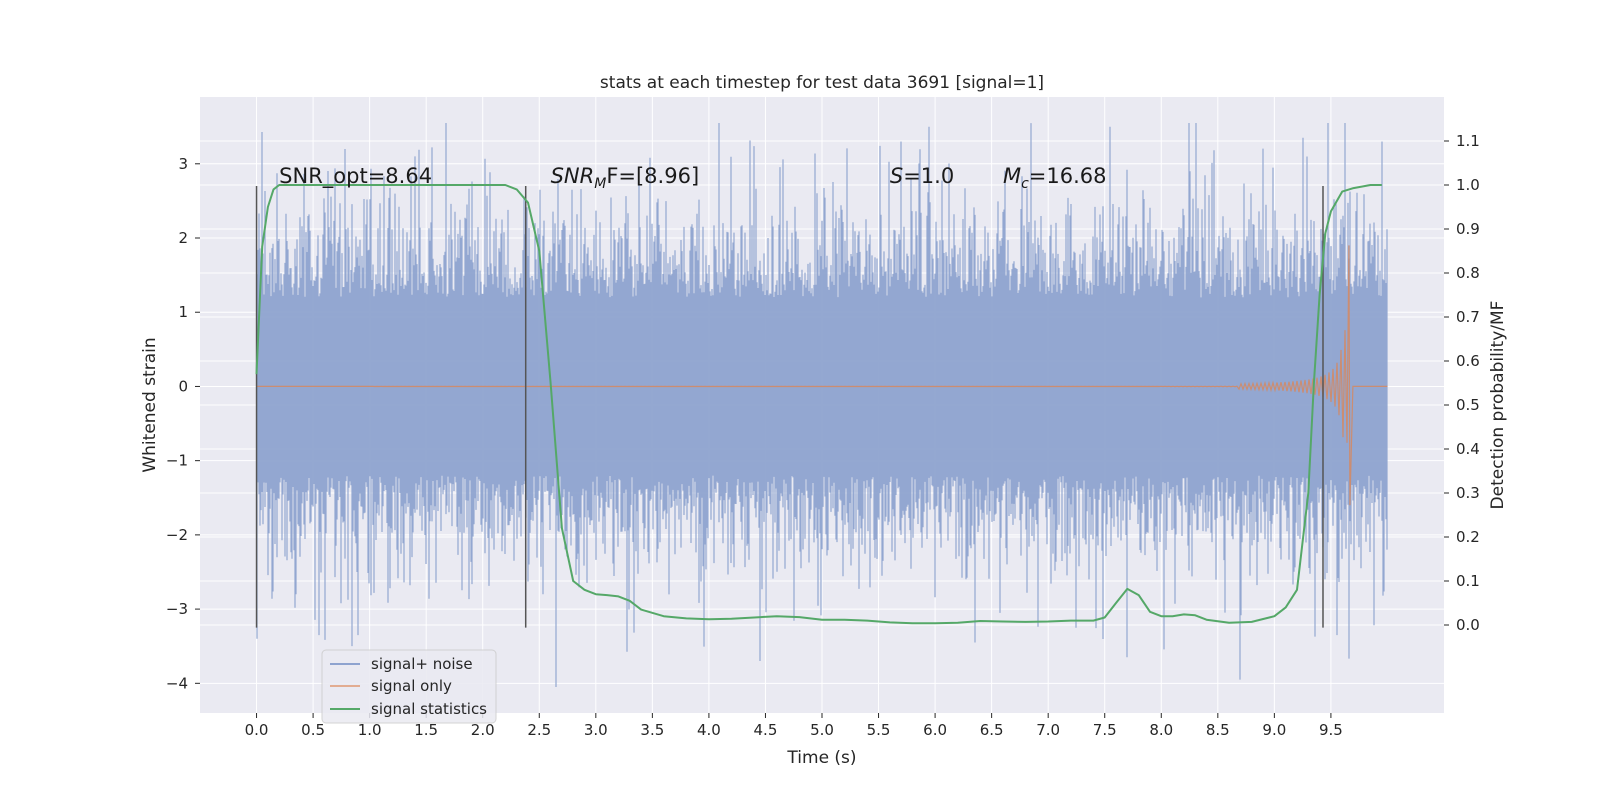 The image size is (1600, 800). What do you see at coordinates (766, 730) in the screenshot?
I see `x-tick-label: 4.5` at bounding box center [766, 730].